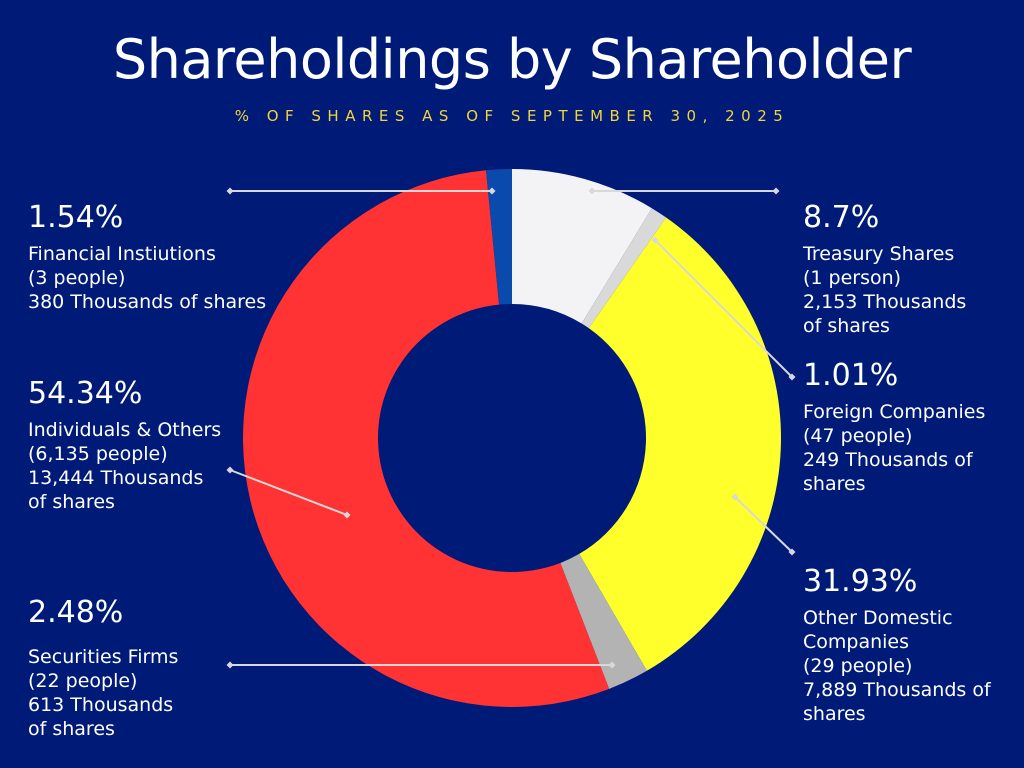  What do you see at coordinates (878, 630) in the screenshot?
I see `slice-name: Other Domestic Companies` at bounding box center [878, 630].